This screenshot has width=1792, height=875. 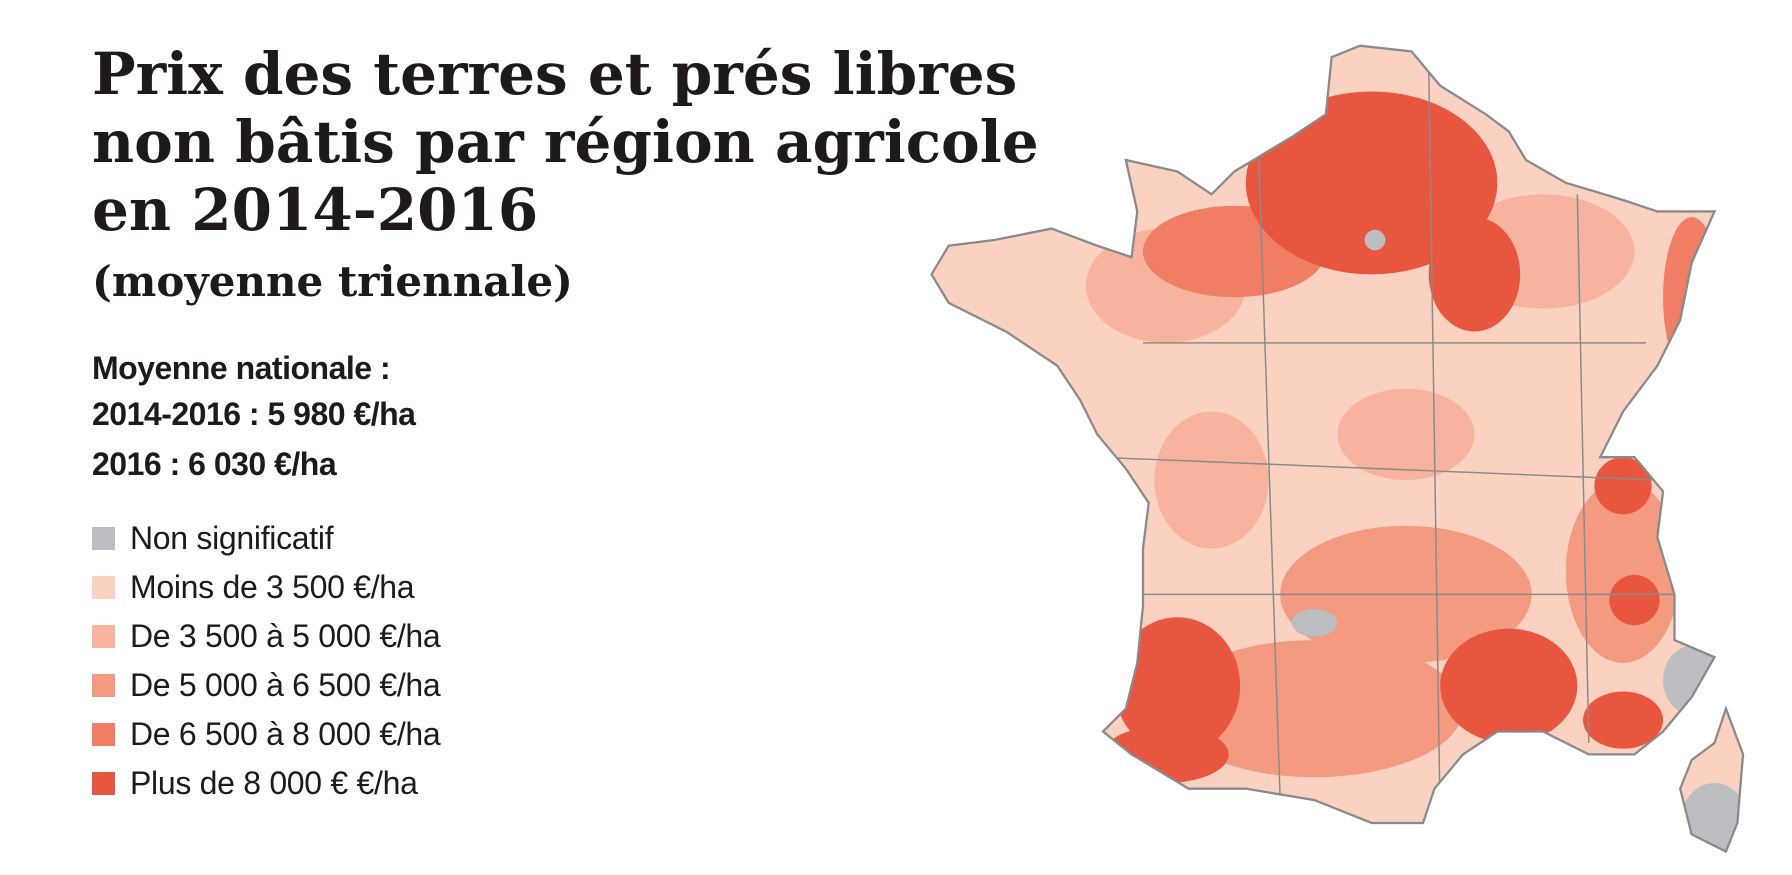 What do you see at coordinates (285, 685) in the screenshot?
I see `legend-label: De 5 000 à 6 500 €/ha` at bounding box center [285, 685].